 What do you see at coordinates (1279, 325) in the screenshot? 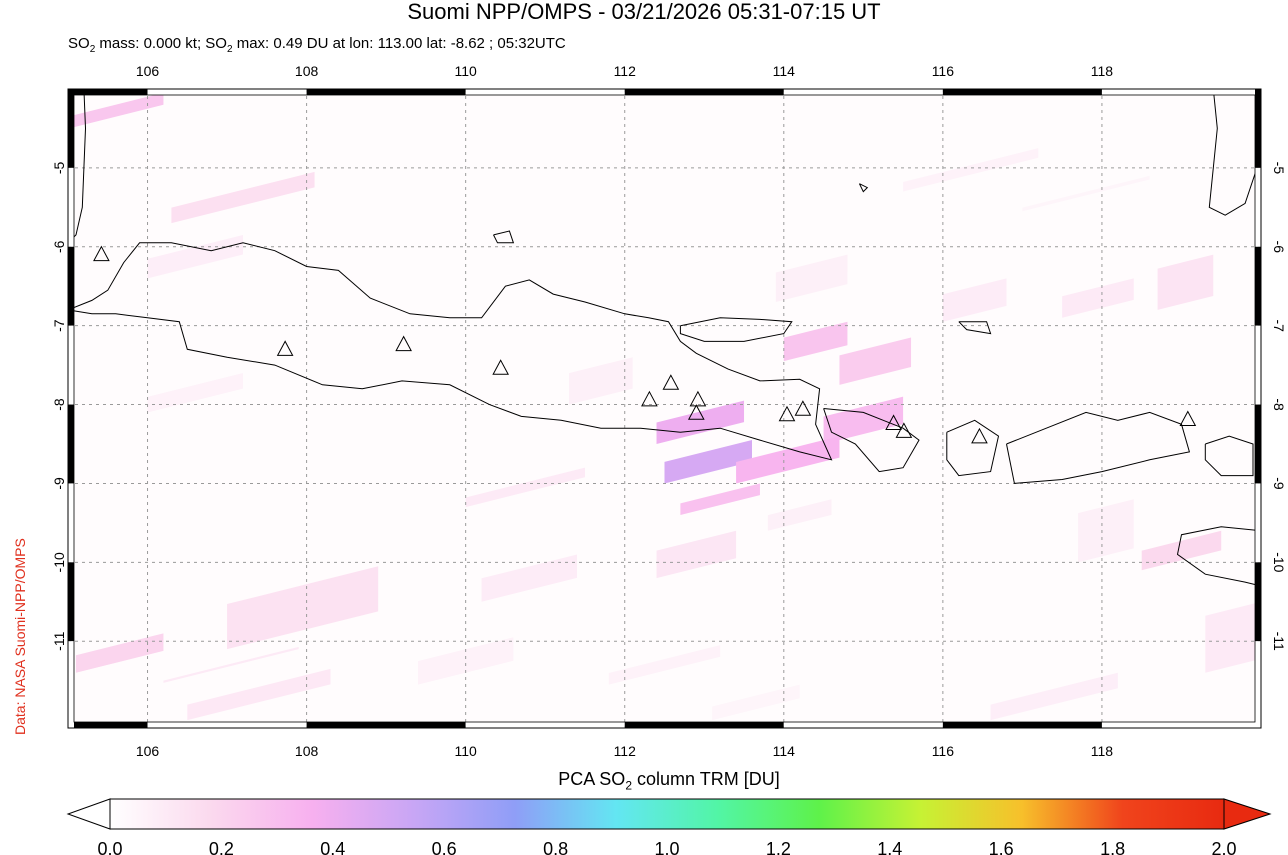
I see `lat-tick-label-right: -7` at bounding box center [1279, 325].